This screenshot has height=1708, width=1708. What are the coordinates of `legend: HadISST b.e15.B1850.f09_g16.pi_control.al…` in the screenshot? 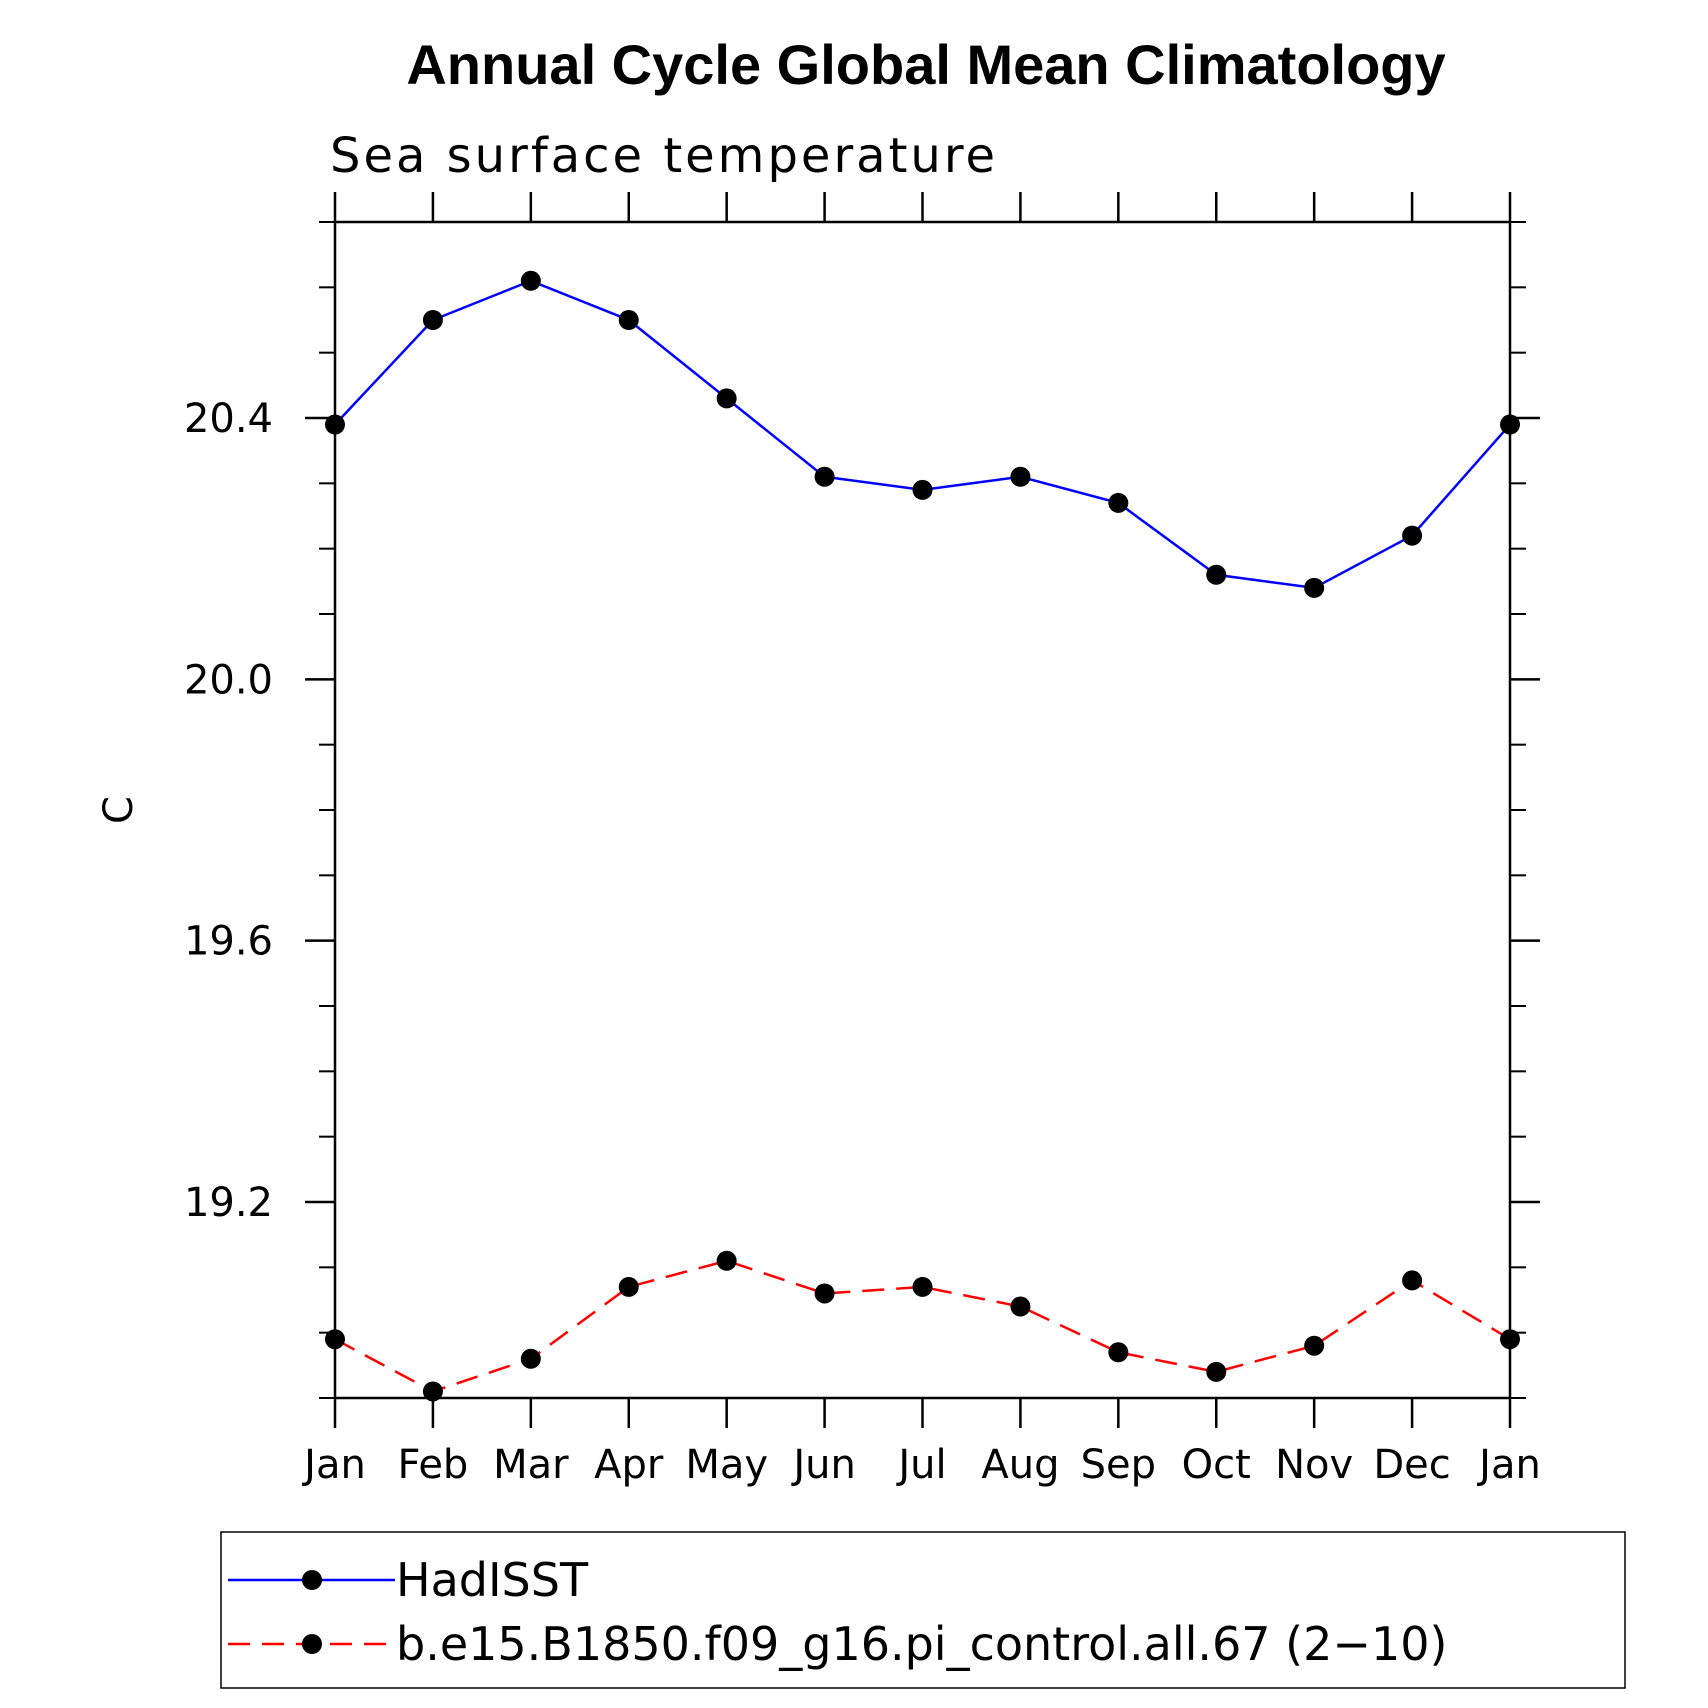 It's located at (837, 1612).